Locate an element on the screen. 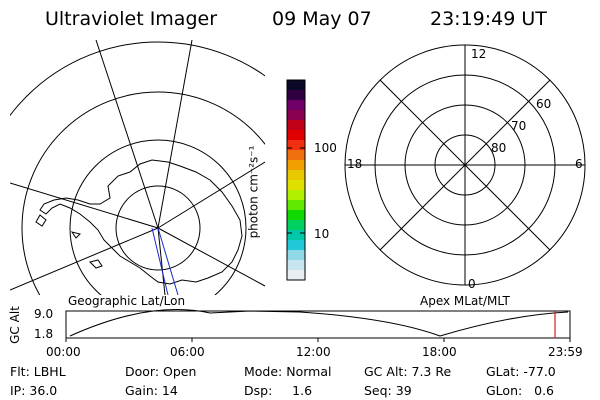  altitude-tick-low: 1.8 is located at coordinates (44, 334).